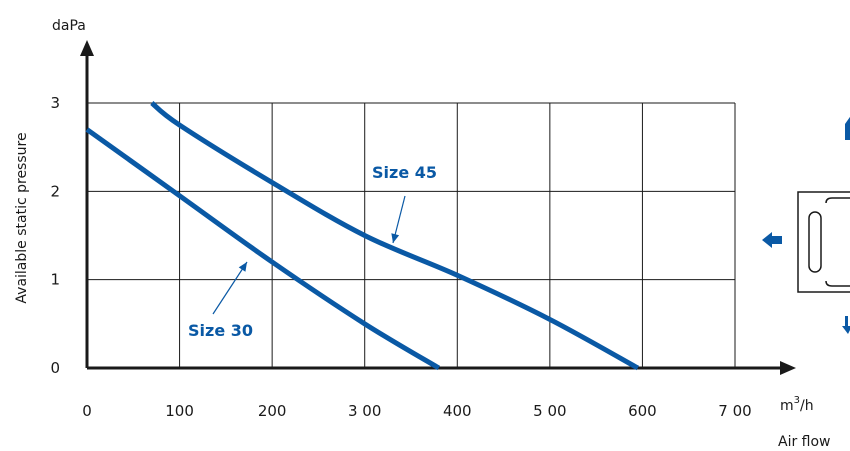  I want to click on x-unit-label: m3/h, so click(797, 404).